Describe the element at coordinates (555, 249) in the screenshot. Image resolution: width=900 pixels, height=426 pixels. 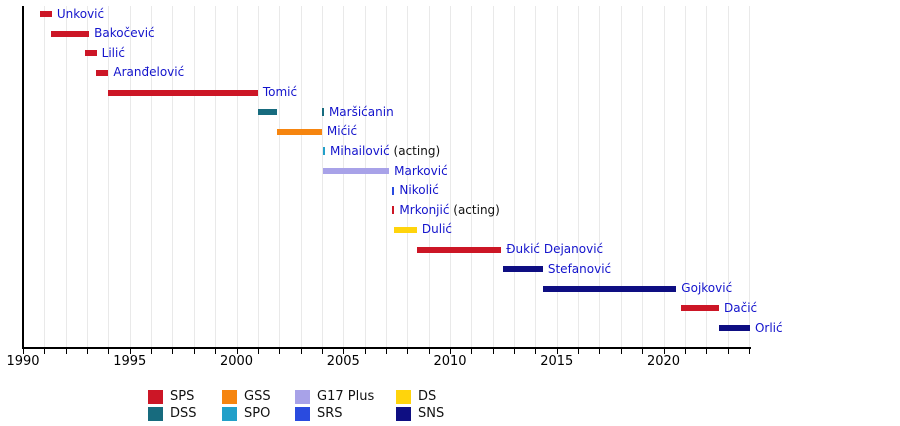
I see `person-link: Đukić Dejanović` at that location.